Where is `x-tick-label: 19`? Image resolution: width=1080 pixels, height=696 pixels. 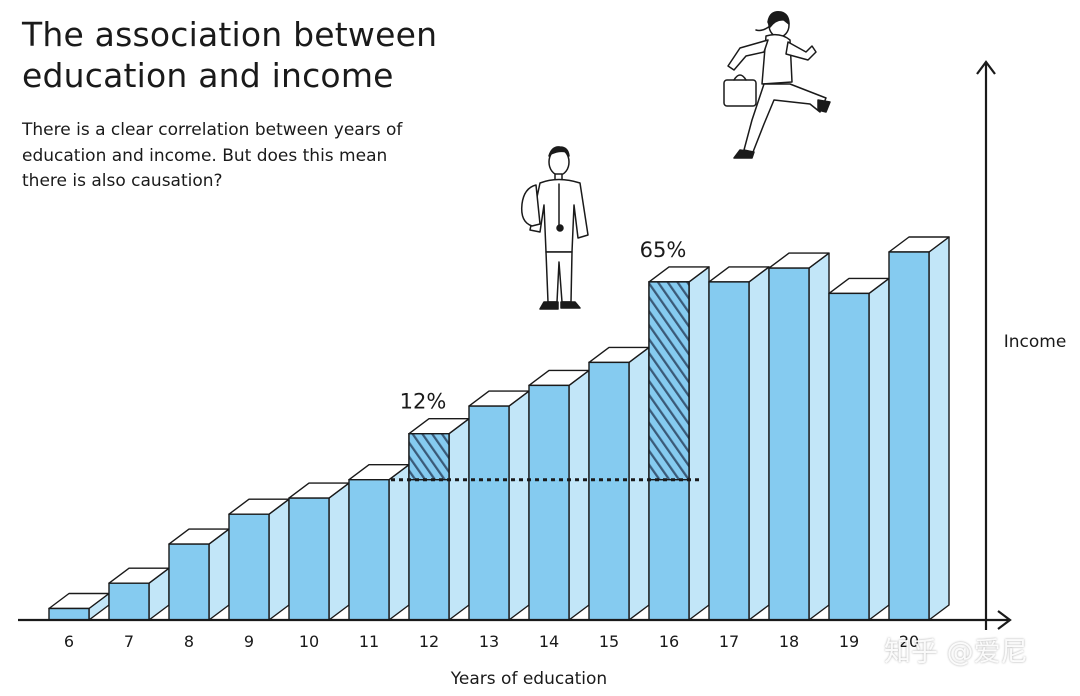
x-tick-label: 19 is located at coordinates (849, 641).